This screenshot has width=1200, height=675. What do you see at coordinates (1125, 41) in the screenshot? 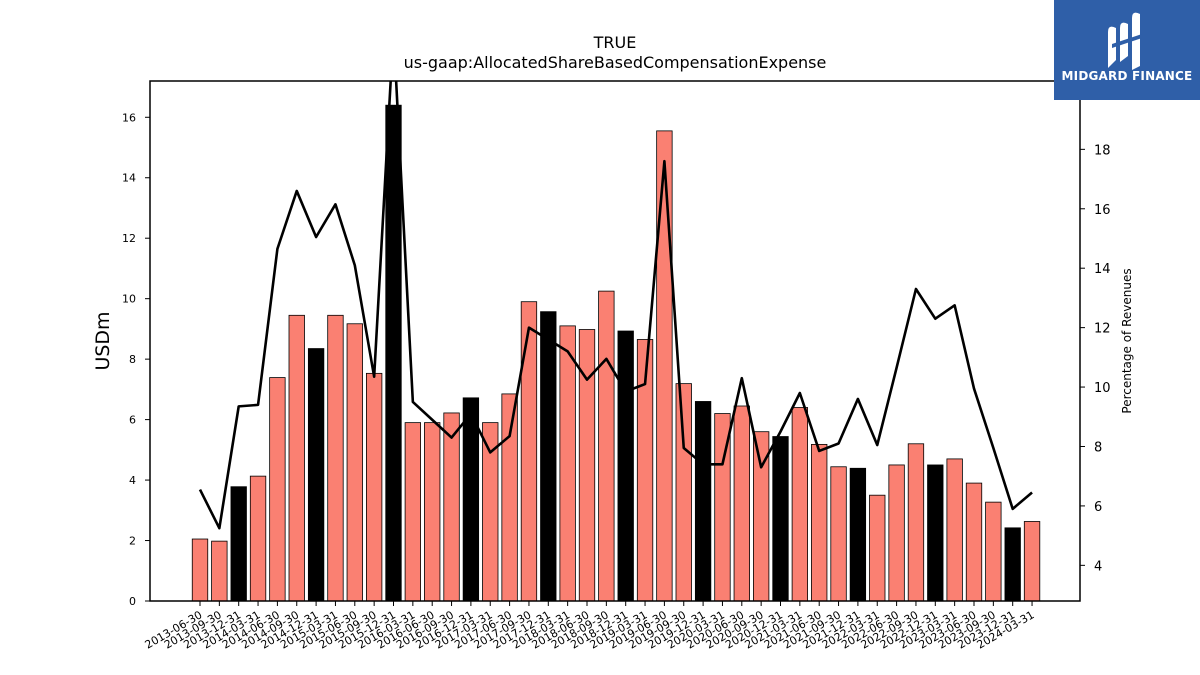
I see `midgard-logo-icon` at bounding box center [1125, 41].